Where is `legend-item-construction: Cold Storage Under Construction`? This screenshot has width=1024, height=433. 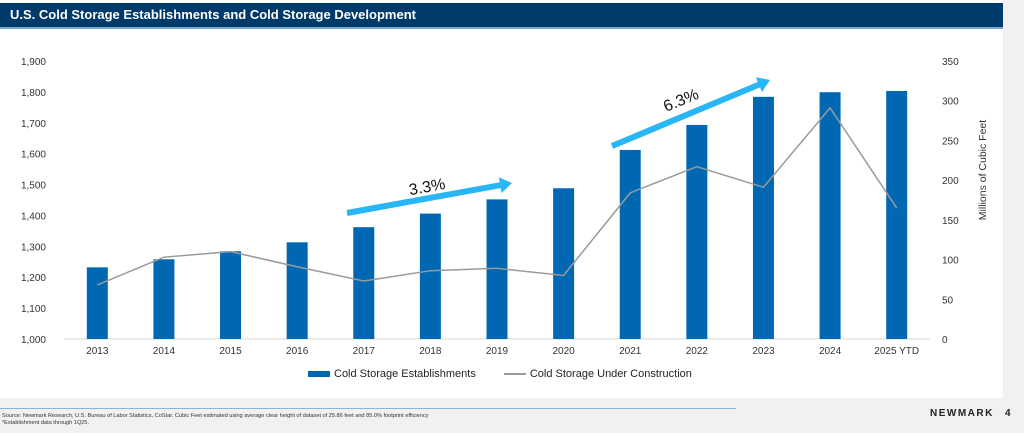
legend-item-construction: Cold Storage Under Construction is located at coordinates (597, 374).